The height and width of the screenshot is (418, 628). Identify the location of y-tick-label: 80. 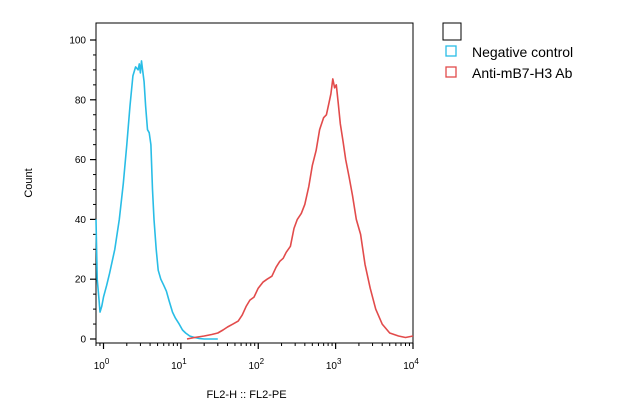
(81, 100).